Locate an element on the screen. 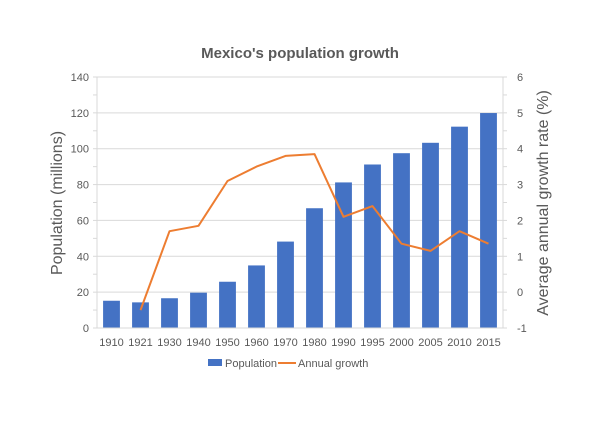 The width and height of the screenshot is (600, 424). x-tick-1990: 1990 is located at coordinates (343, 343).